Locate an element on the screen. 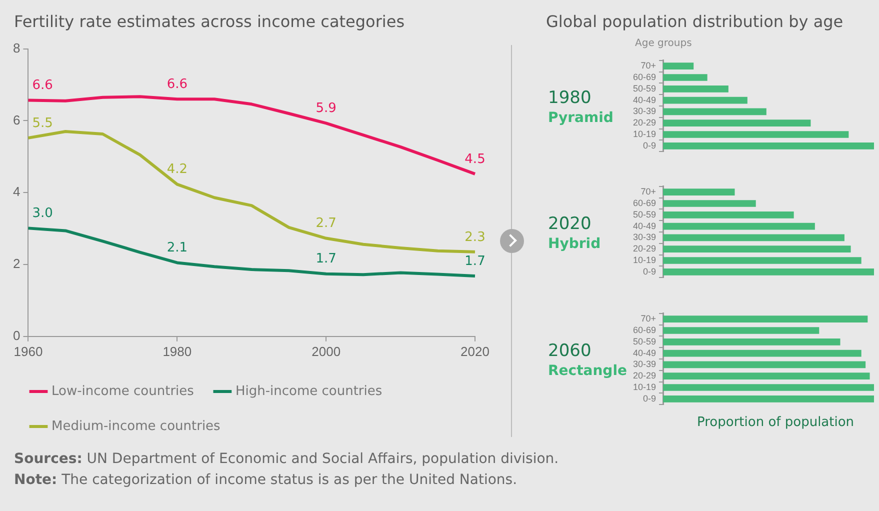  data-label: 3.0 is located at coordinates (42, 214).